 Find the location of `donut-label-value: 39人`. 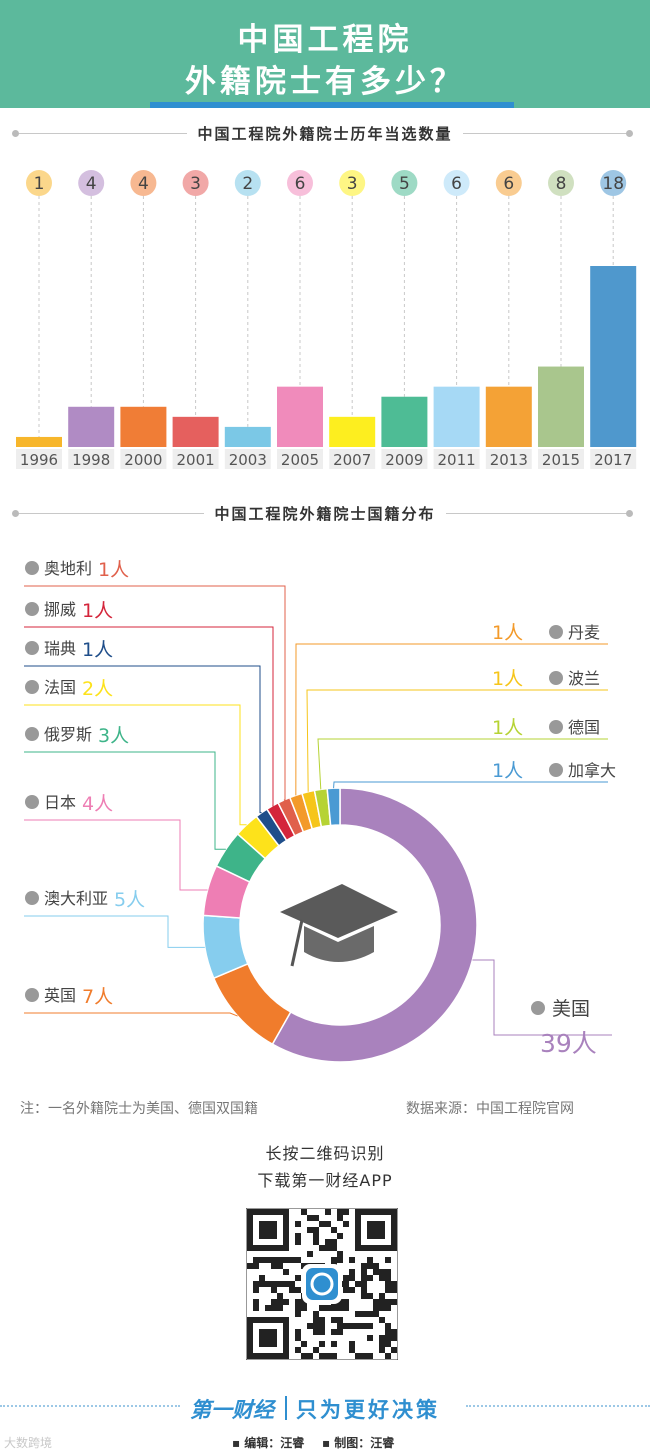

donut-label-value: 39人 is located at coordinates (568, 1043).